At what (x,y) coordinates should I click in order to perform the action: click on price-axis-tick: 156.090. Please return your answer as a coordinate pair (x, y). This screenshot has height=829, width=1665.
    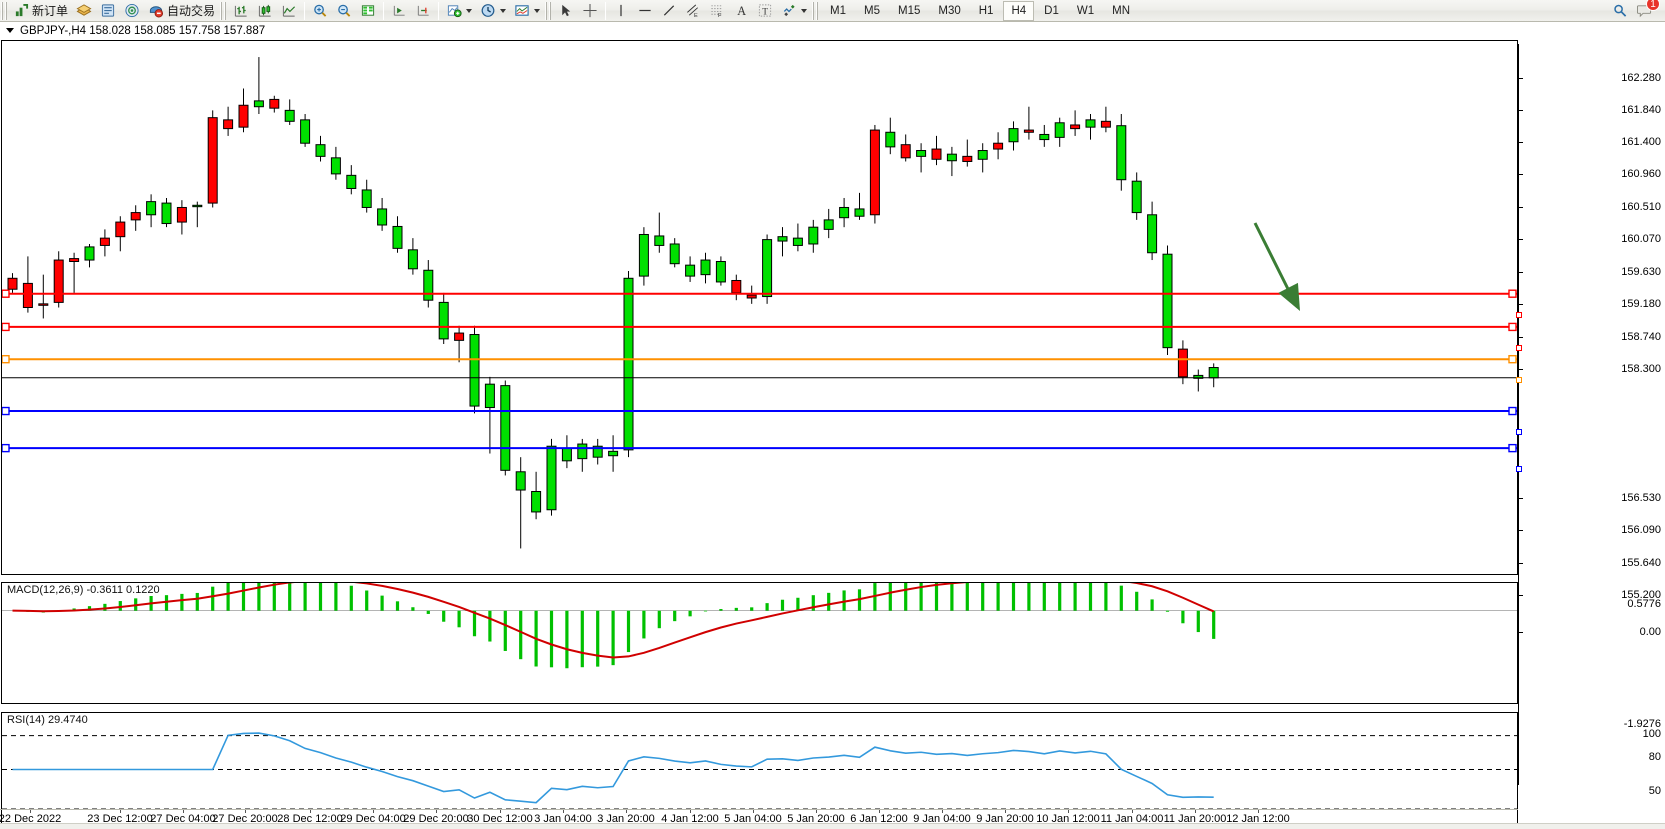
    Looking at the image, I should click on (1641, 530).